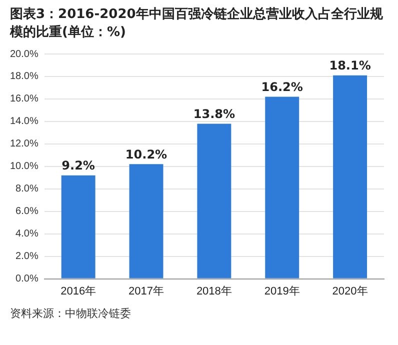 This screenshot has height=345, width=398. I want to click on y-tick-label: 2.0%, so click(27, 256).